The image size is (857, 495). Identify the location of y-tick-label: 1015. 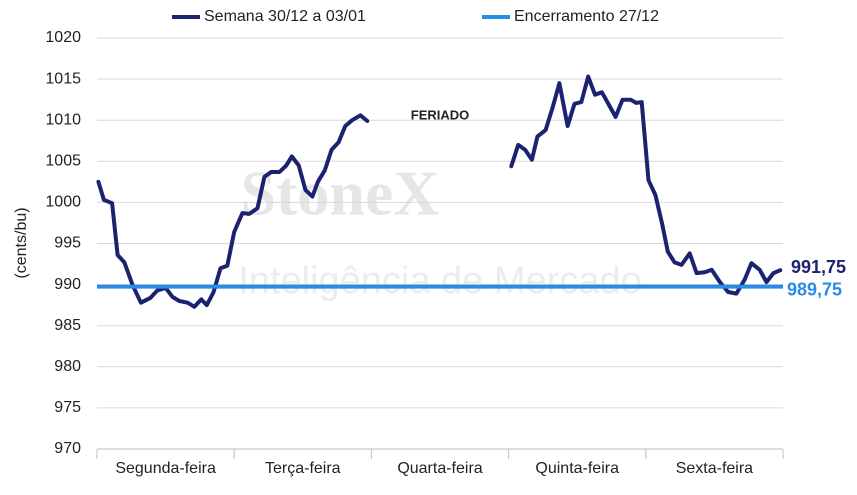
(63, 78).